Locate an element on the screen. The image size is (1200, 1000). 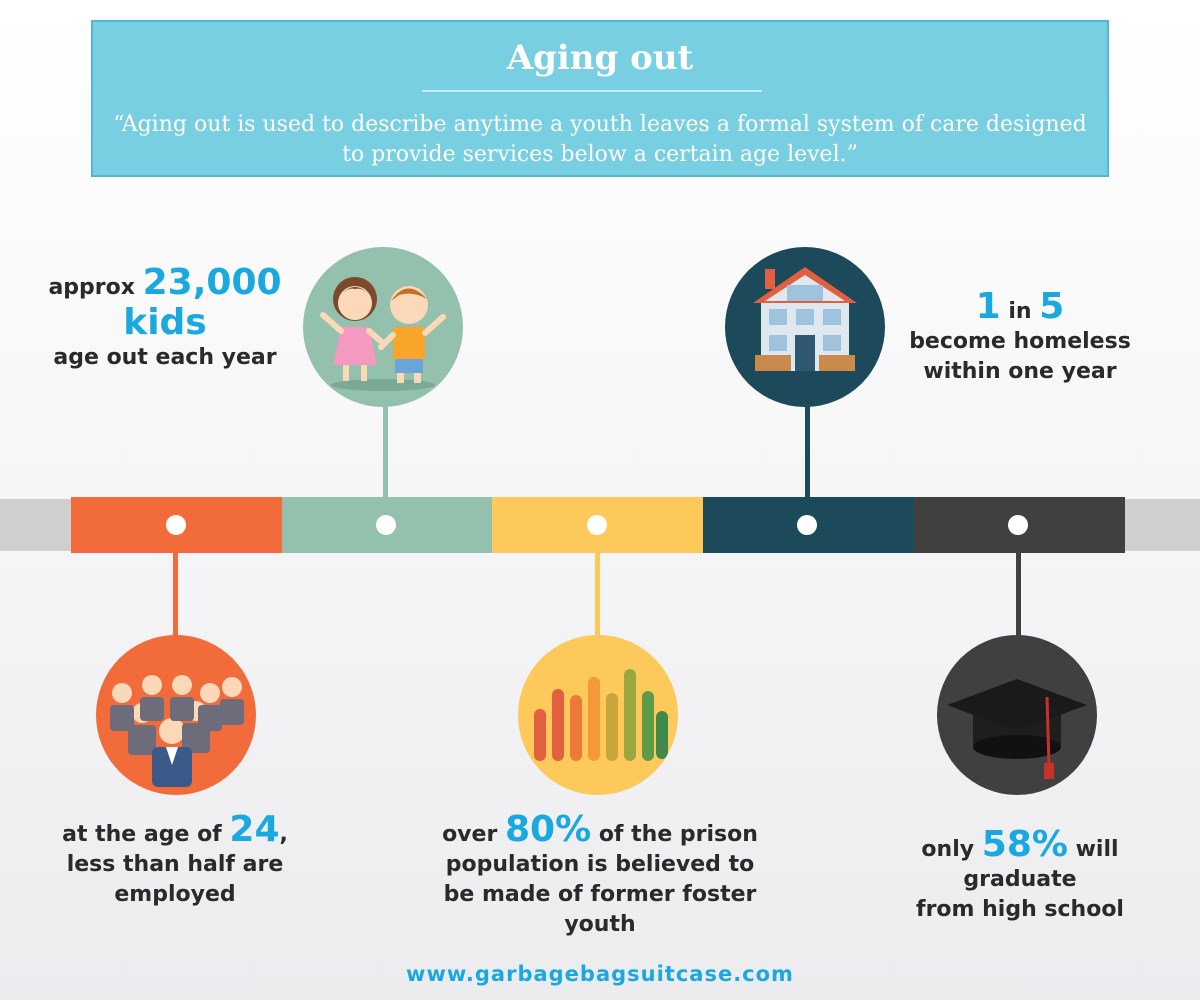
stat-employed-comma: , is located at coordinates (283, 834).